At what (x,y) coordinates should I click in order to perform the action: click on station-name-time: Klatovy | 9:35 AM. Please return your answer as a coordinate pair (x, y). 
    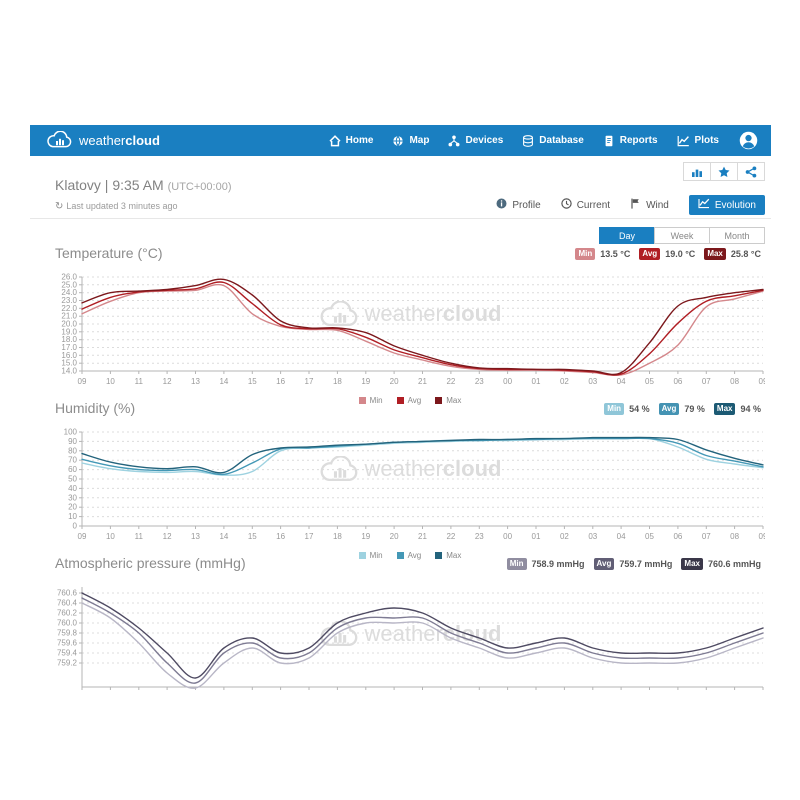
    Looking at the image, I should click on (109, 185).